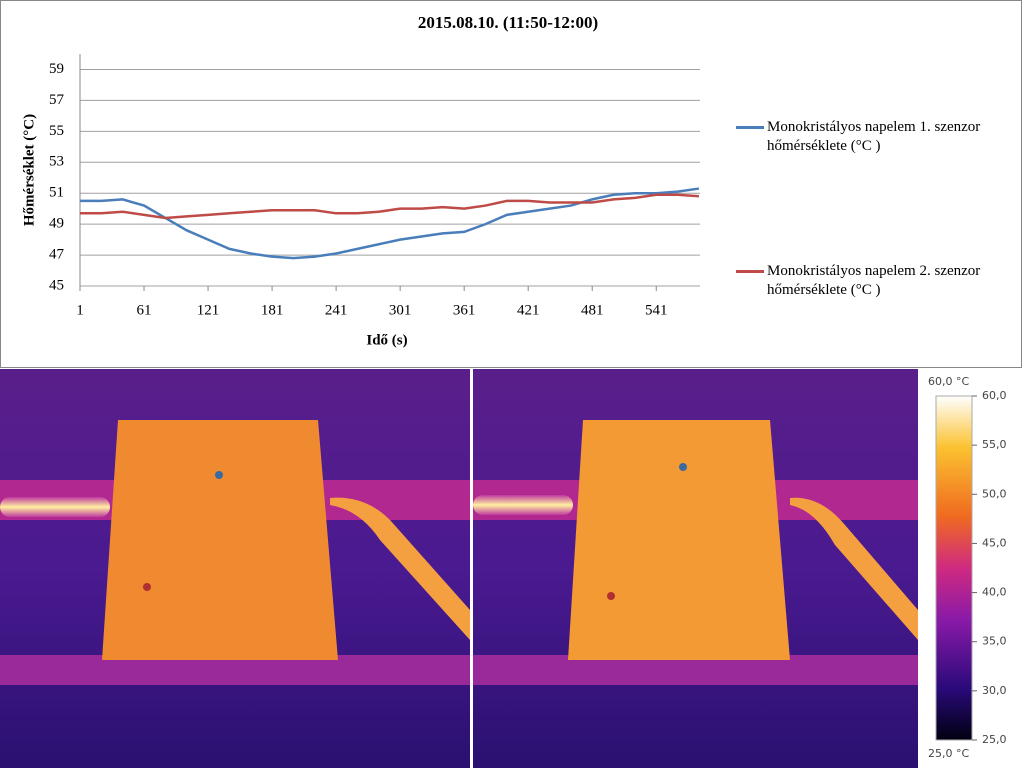  I want to click on x-tick-label: 241, so click(336, 310).